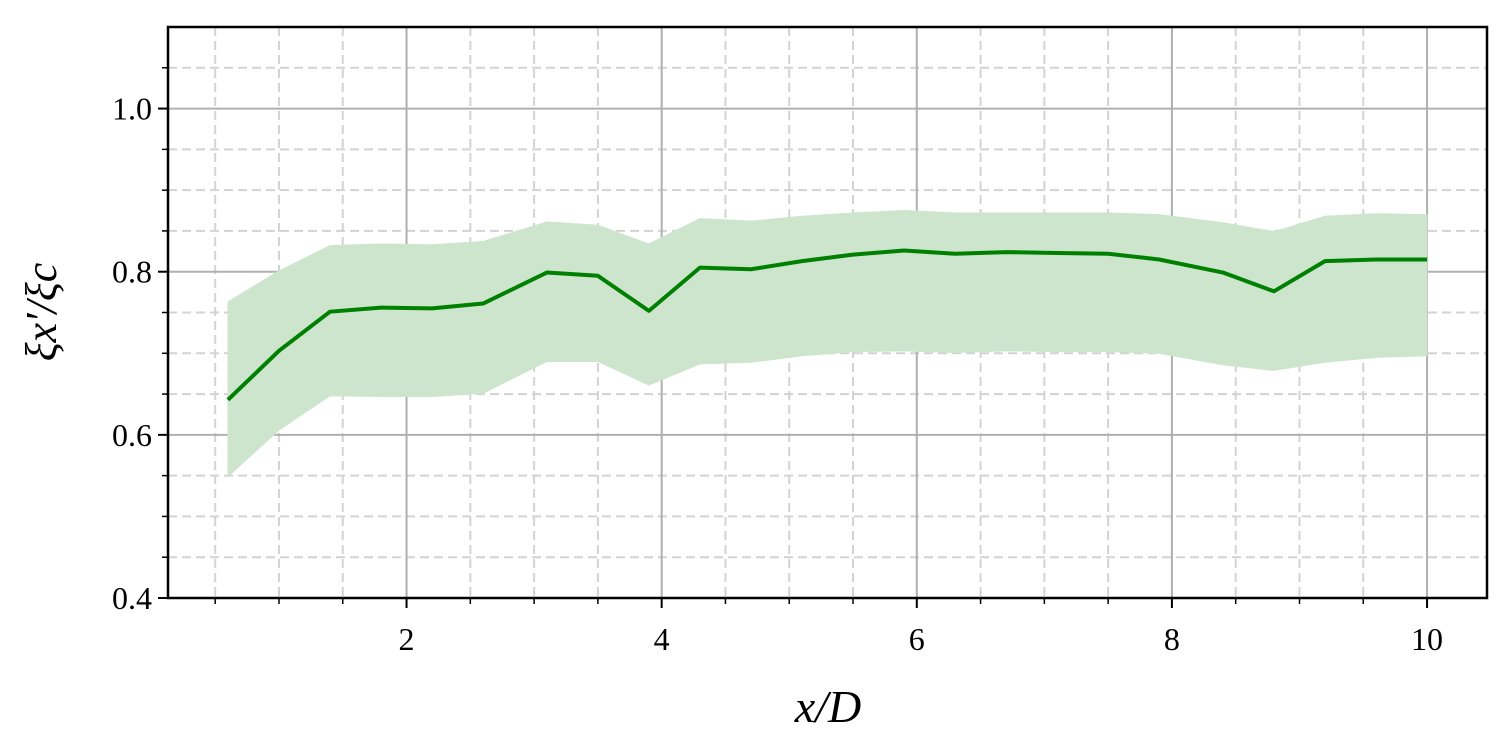  Describe the element at coordinates (132, 109) in the screenshot. I see `y-tick-label: 1.0` at that location.